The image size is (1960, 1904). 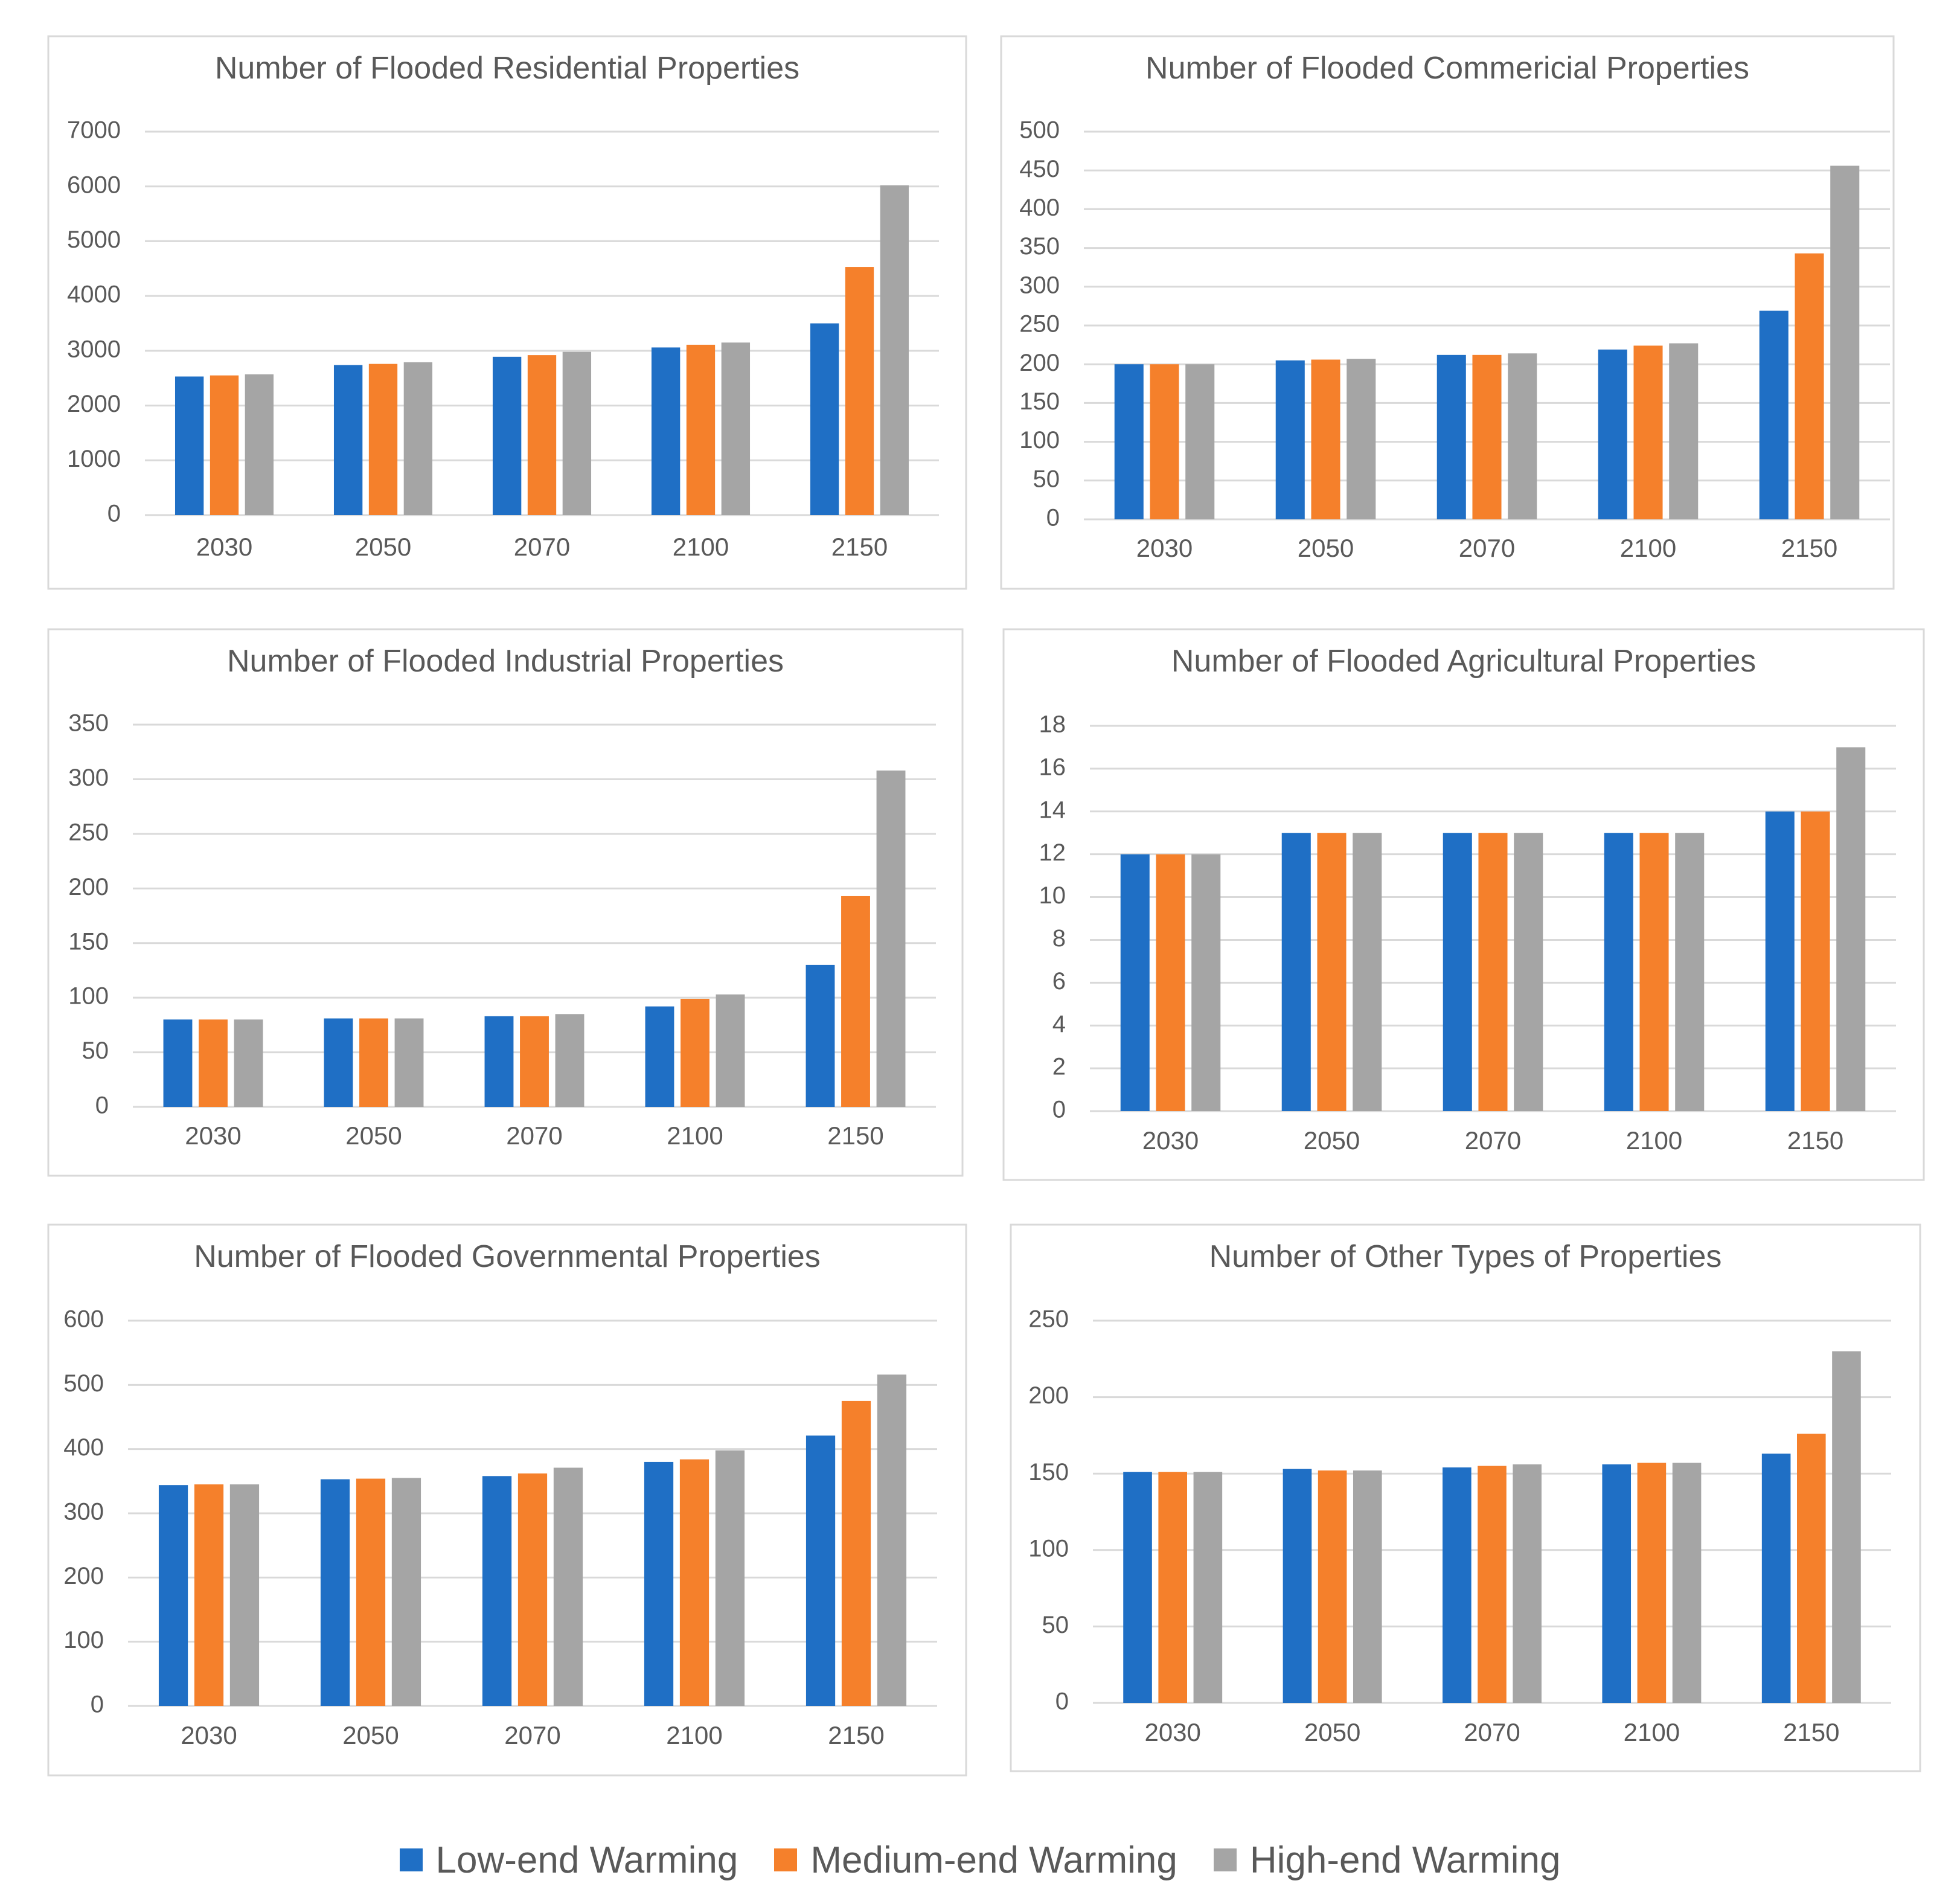 I want to click on y-tick-label: 14, so click(x=1052, y=810).